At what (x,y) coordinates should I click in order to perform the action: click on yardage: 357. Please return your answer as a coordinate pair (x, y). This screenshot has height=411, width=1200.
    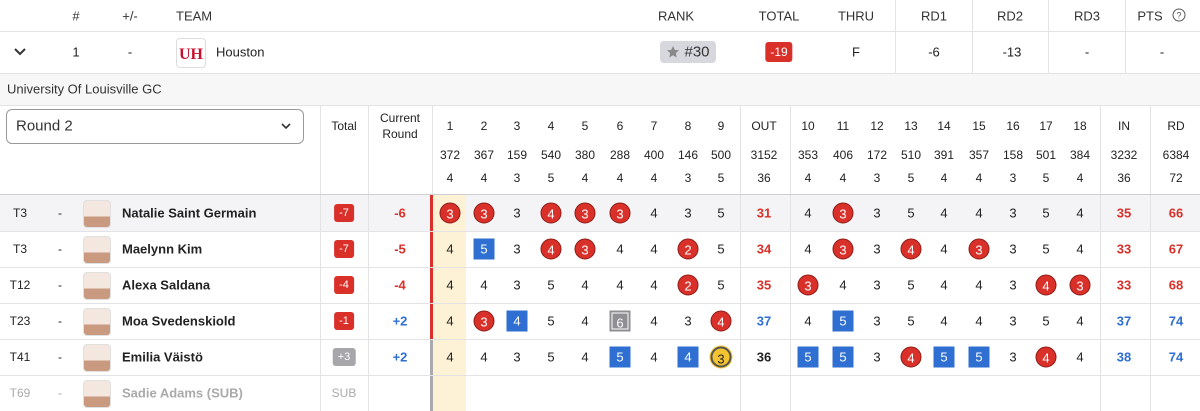
    Looking at the image, I should click on (979, 155).